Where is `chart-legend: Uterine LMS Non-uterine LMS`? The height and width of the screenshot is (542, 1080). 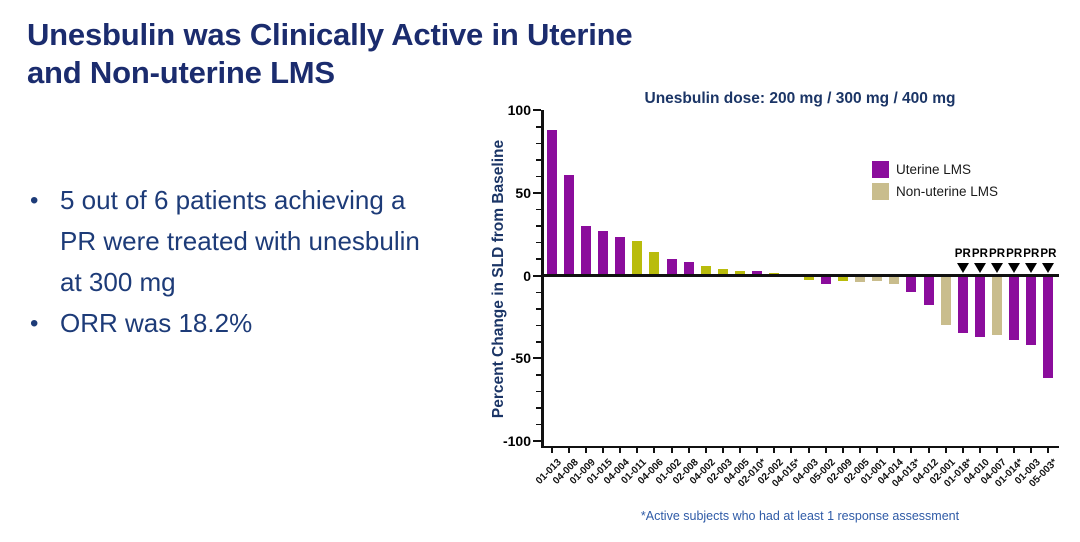
chart-legend: Uterine LMS Non-uterine LMS is located at coordinates (935, 183).